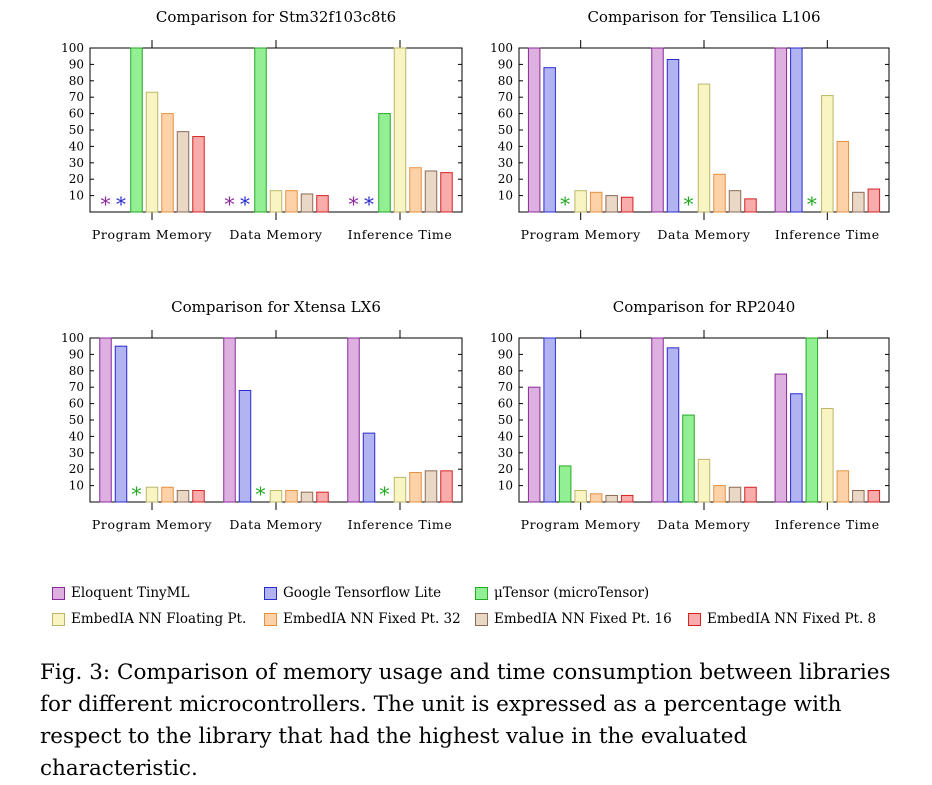  I want to click on legend-label: μTensor (microTensor), so click(572, 593).